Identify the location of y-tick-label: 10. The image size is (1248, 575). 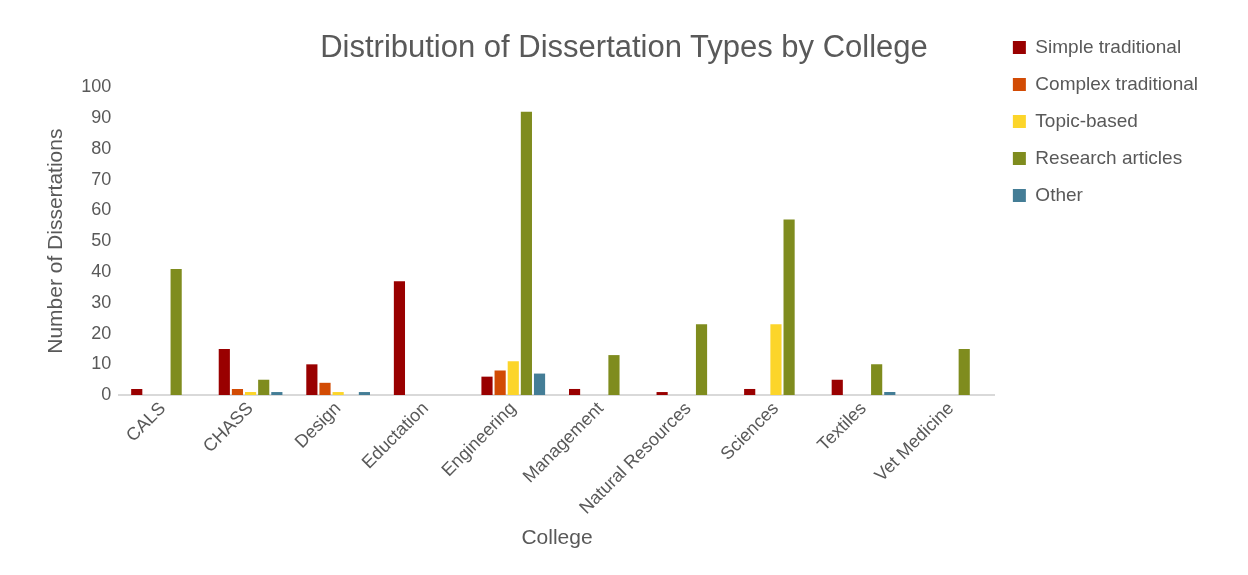
(101, 363).